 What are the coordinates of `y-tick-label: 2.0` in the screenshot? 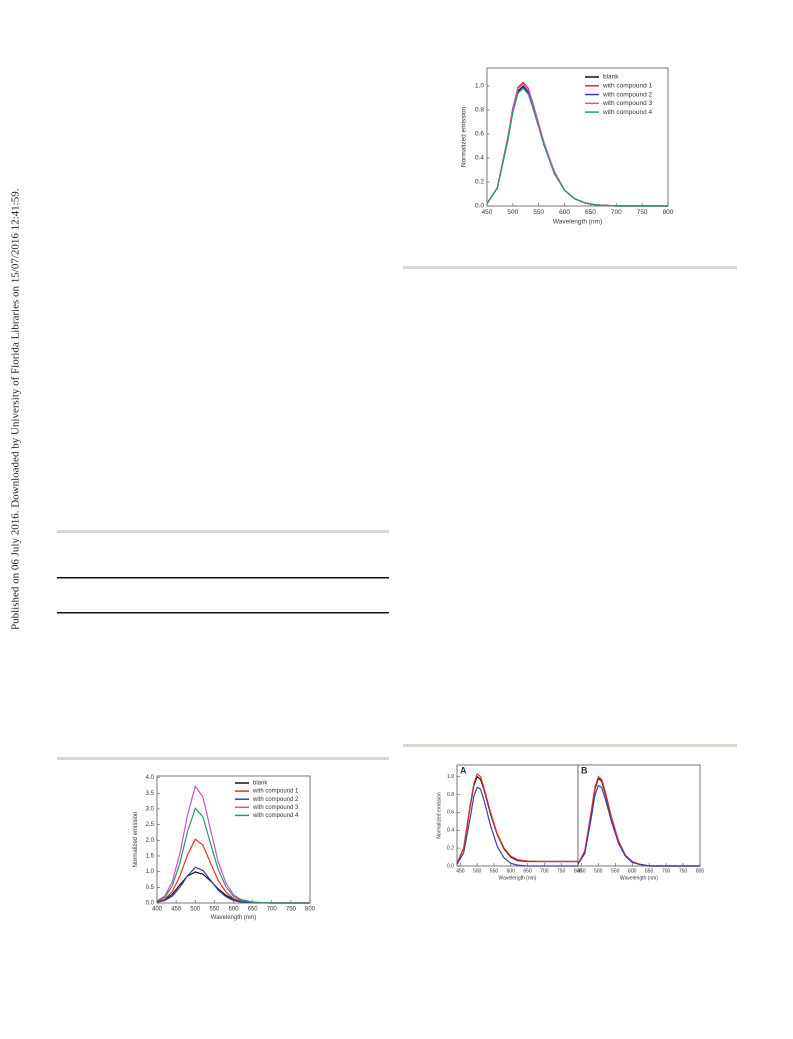 It's located at (150, 841).